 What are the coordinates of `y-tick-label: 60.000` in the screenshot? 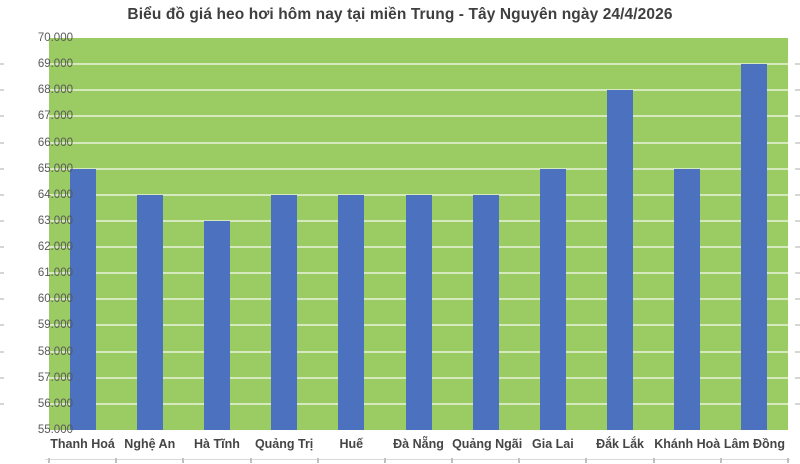 It's located at (55, 299).